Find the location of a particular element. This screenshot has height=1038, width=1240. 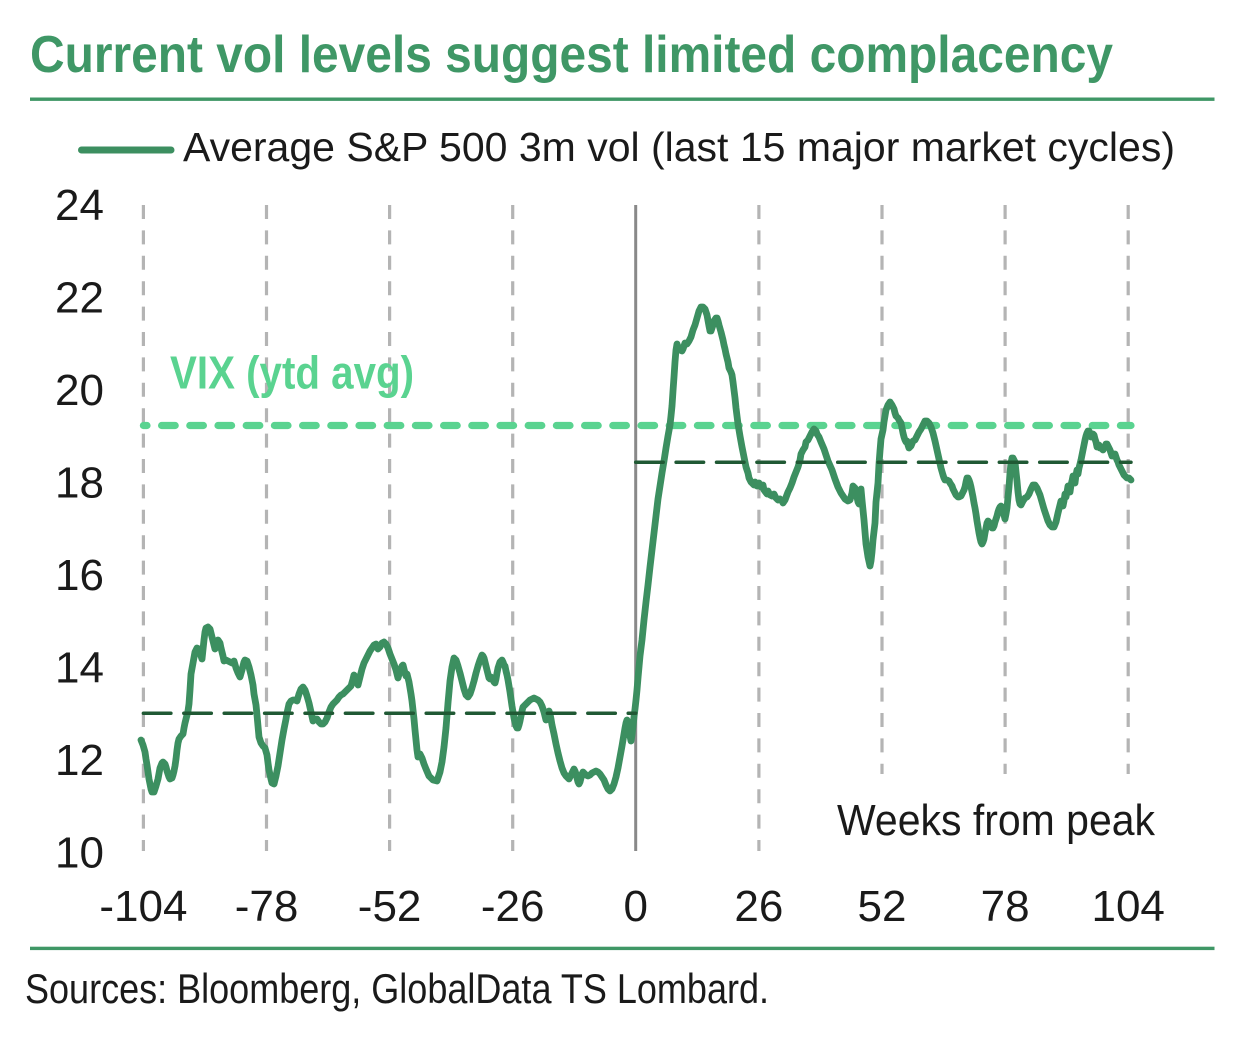

svg-text: 20 is located at coordinates (79, 390).